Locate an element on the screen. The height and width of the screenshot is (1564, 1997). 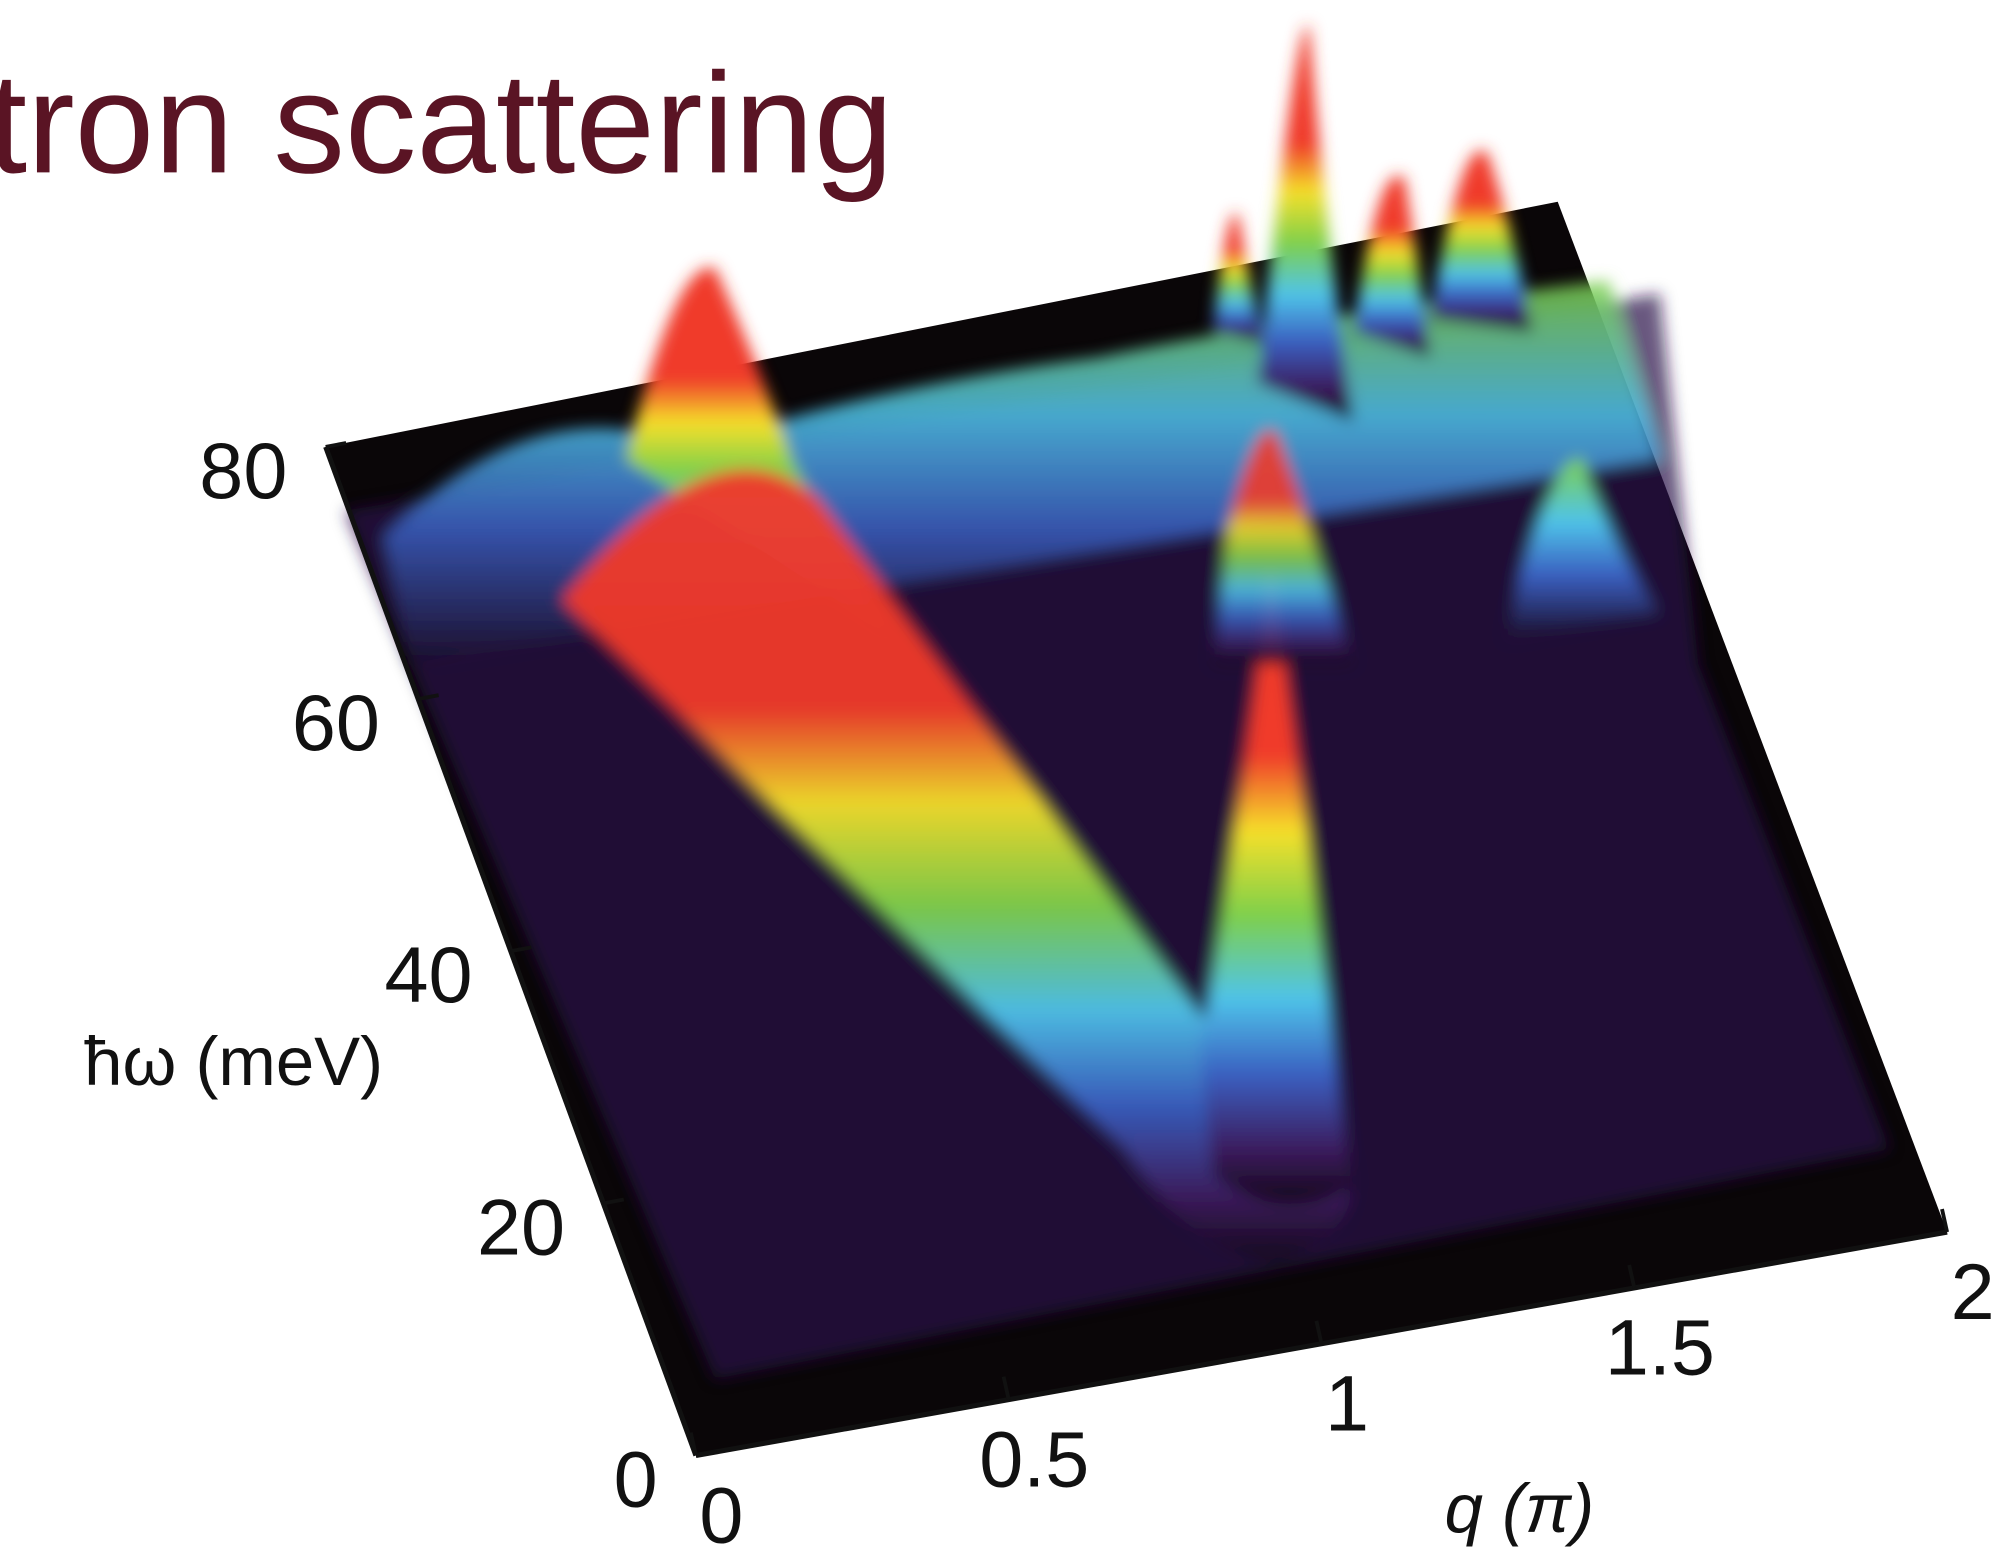
y-tick-label: 0 is located at coordinates (636, 1479).